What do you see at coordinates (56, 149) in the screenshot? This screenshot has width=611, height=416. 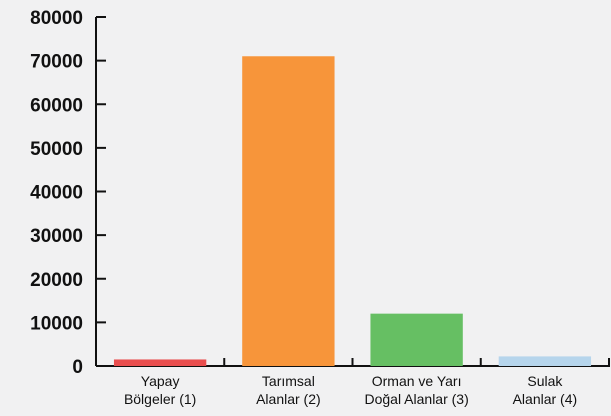 I see `y-tick-label: 50000` at bounding box center [56, 149].